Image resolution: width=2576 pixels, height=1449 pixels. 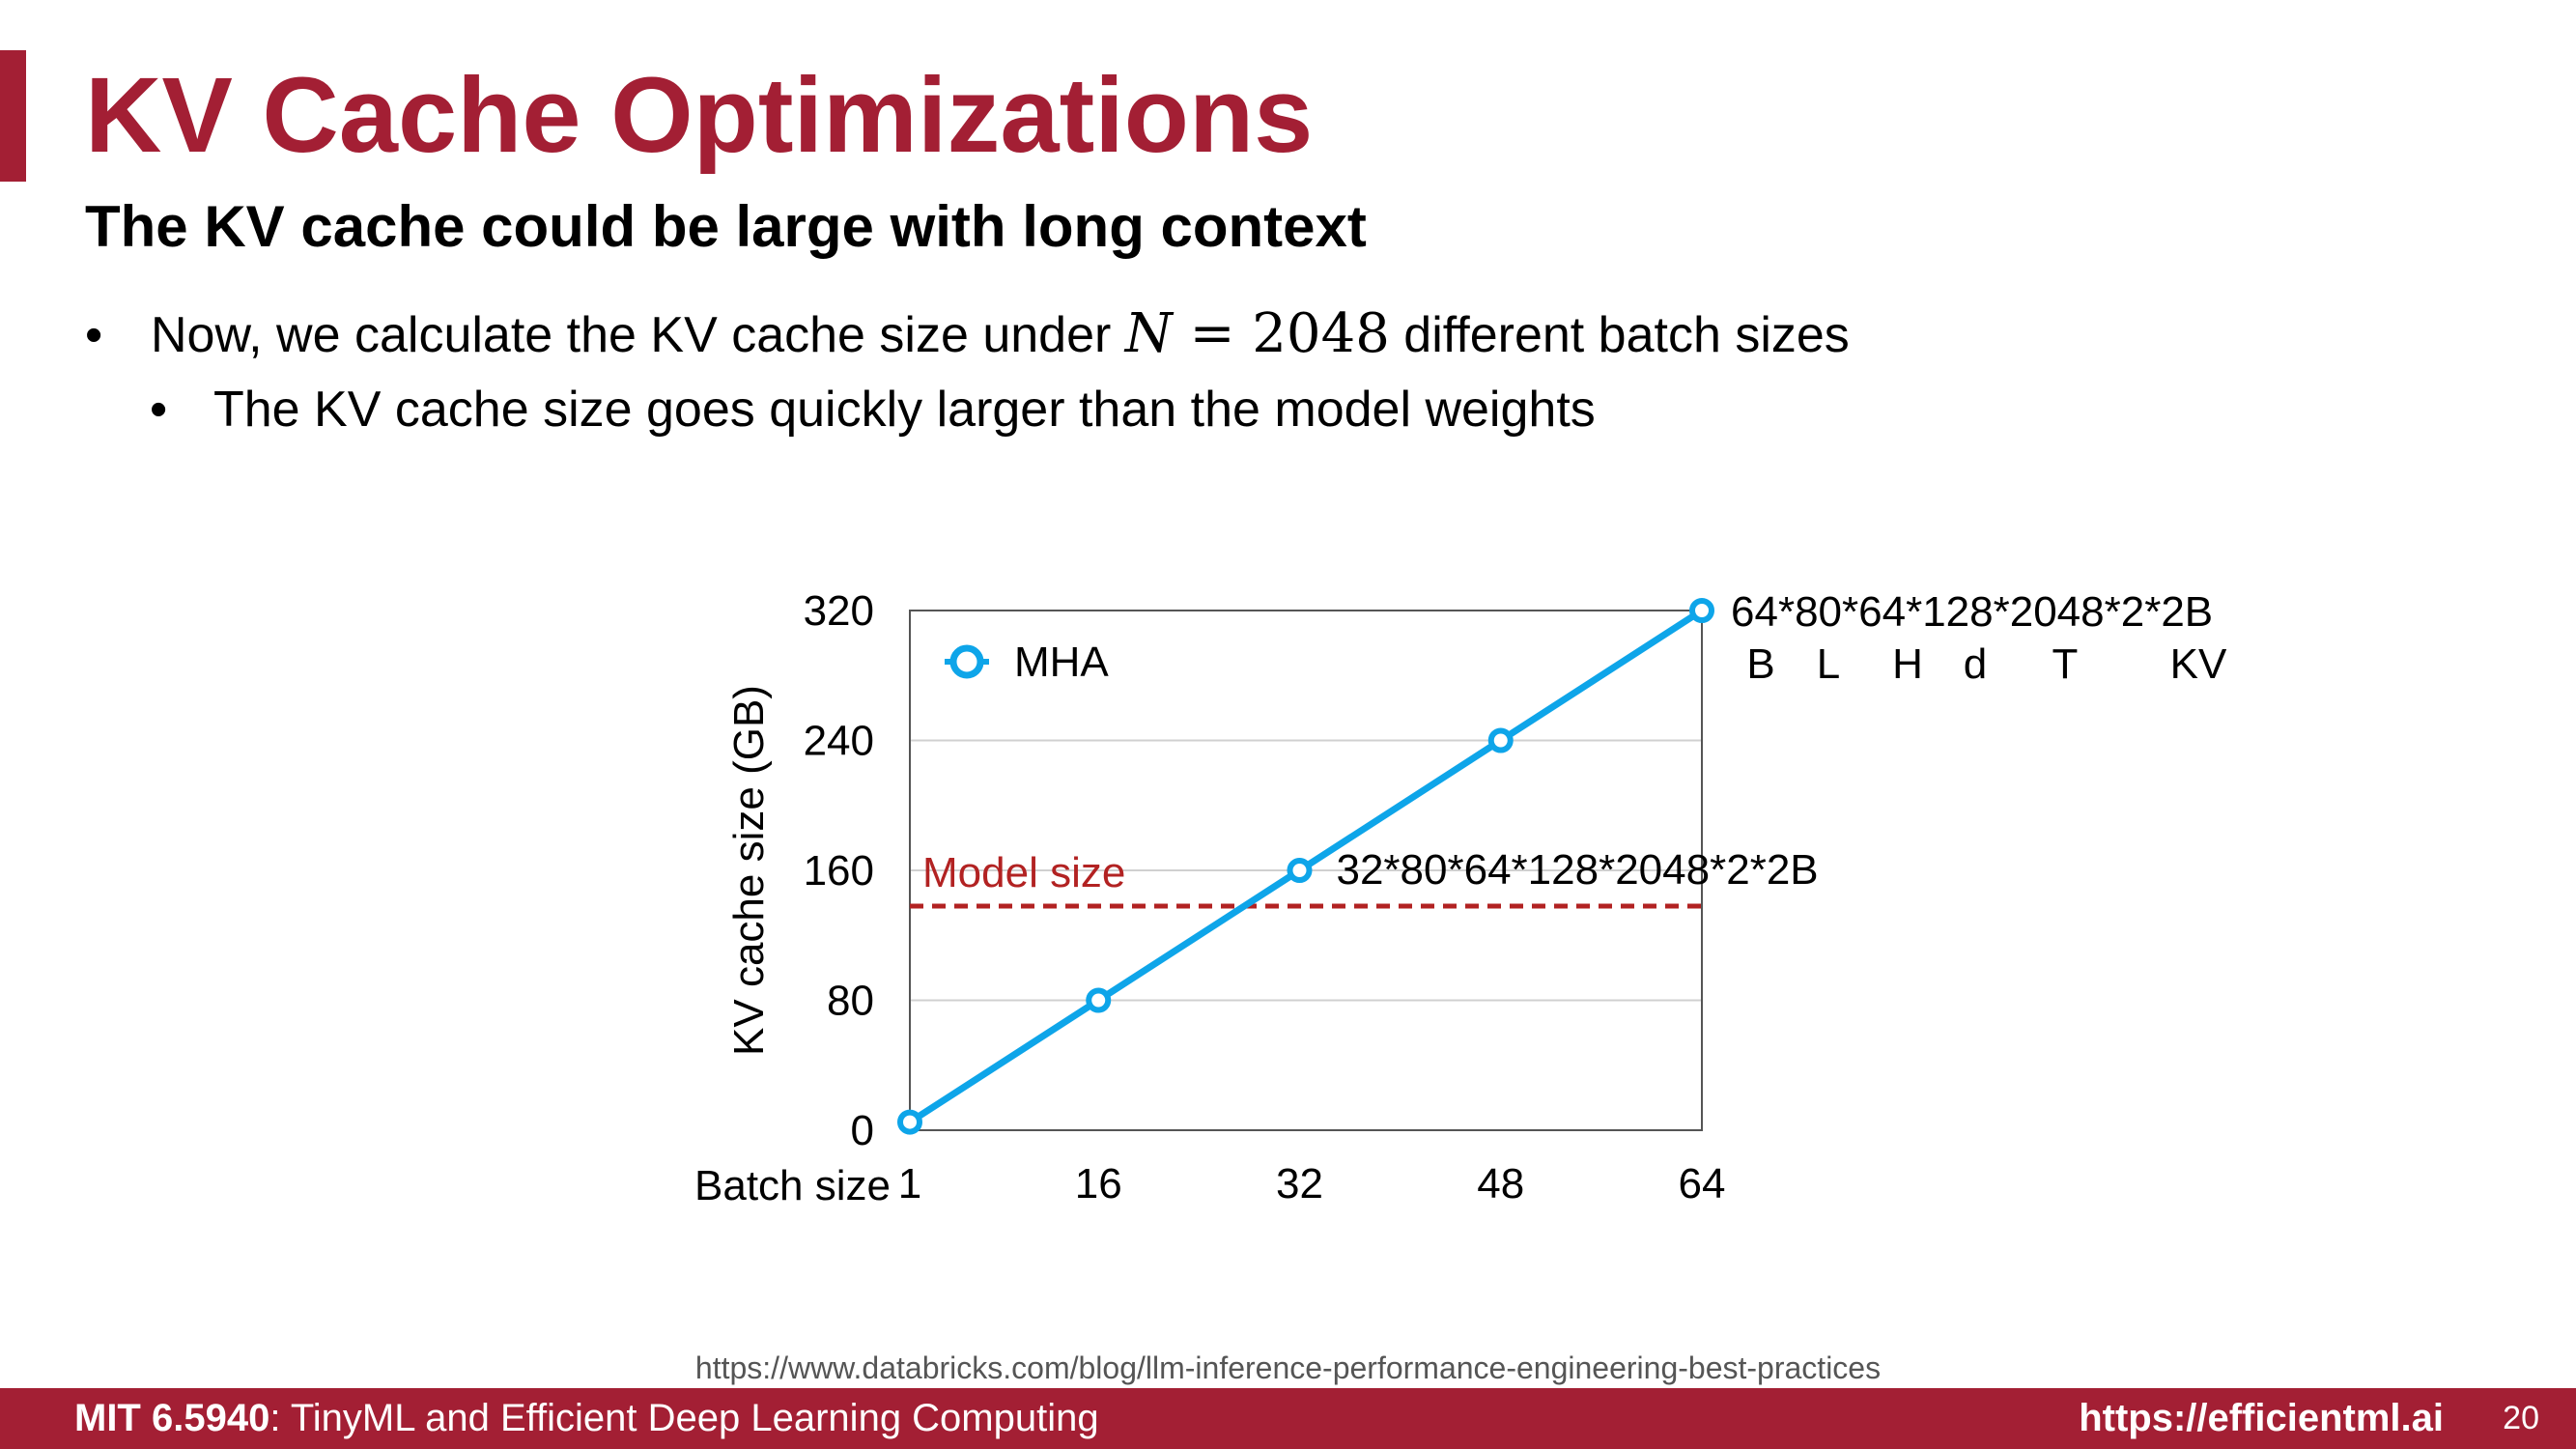 I want to click on dimension-label-b: B, so click(x=1760, y=664).